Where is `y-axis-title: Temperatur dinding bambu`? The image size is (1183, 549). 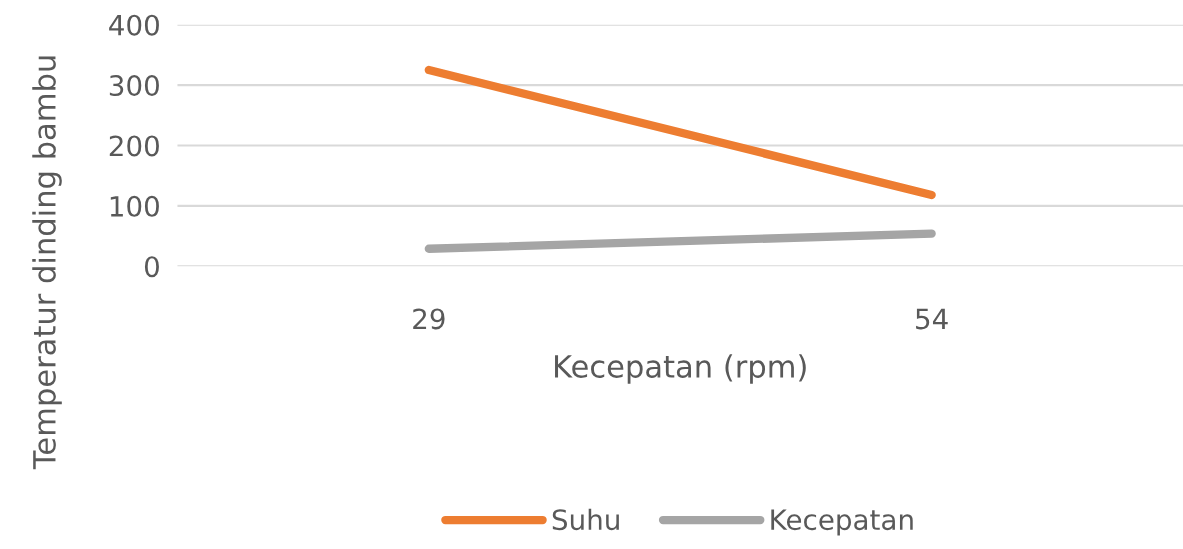
y-axis-title: Temperatur dinding bambu is located at coordinates (47, 263).